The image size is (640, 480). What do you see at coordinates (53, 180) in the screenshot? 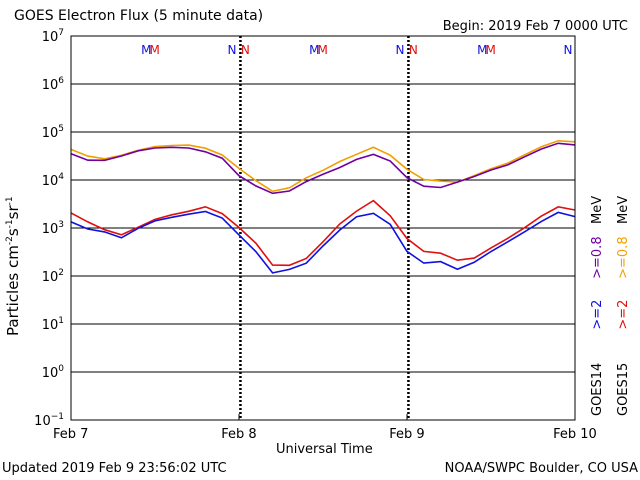
I see `y-tick-label: 10⁴` at bounding box center [53, 180].